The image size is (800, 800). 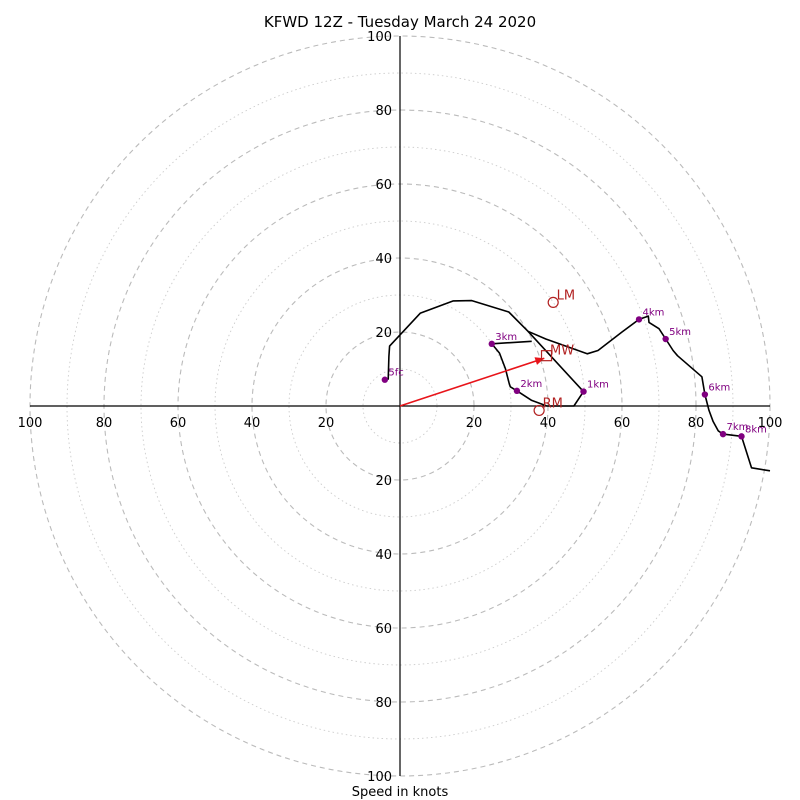 What do you see at coordinates (383, 629) in the screenshot?
I see `tick-label-bottom: 60` at bounding box center [383, 629].